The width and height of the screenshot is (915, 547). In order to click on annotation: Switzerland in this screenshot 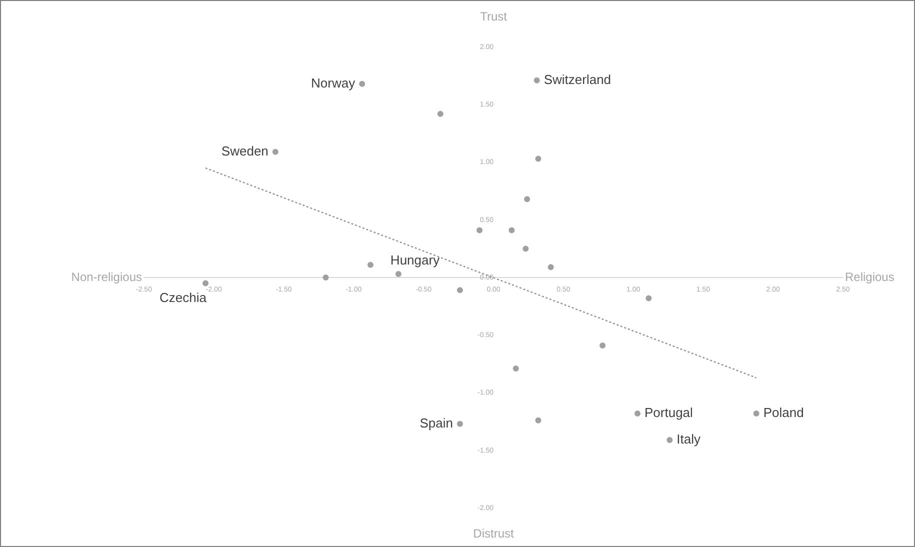, I will do `click(578, 79)`.